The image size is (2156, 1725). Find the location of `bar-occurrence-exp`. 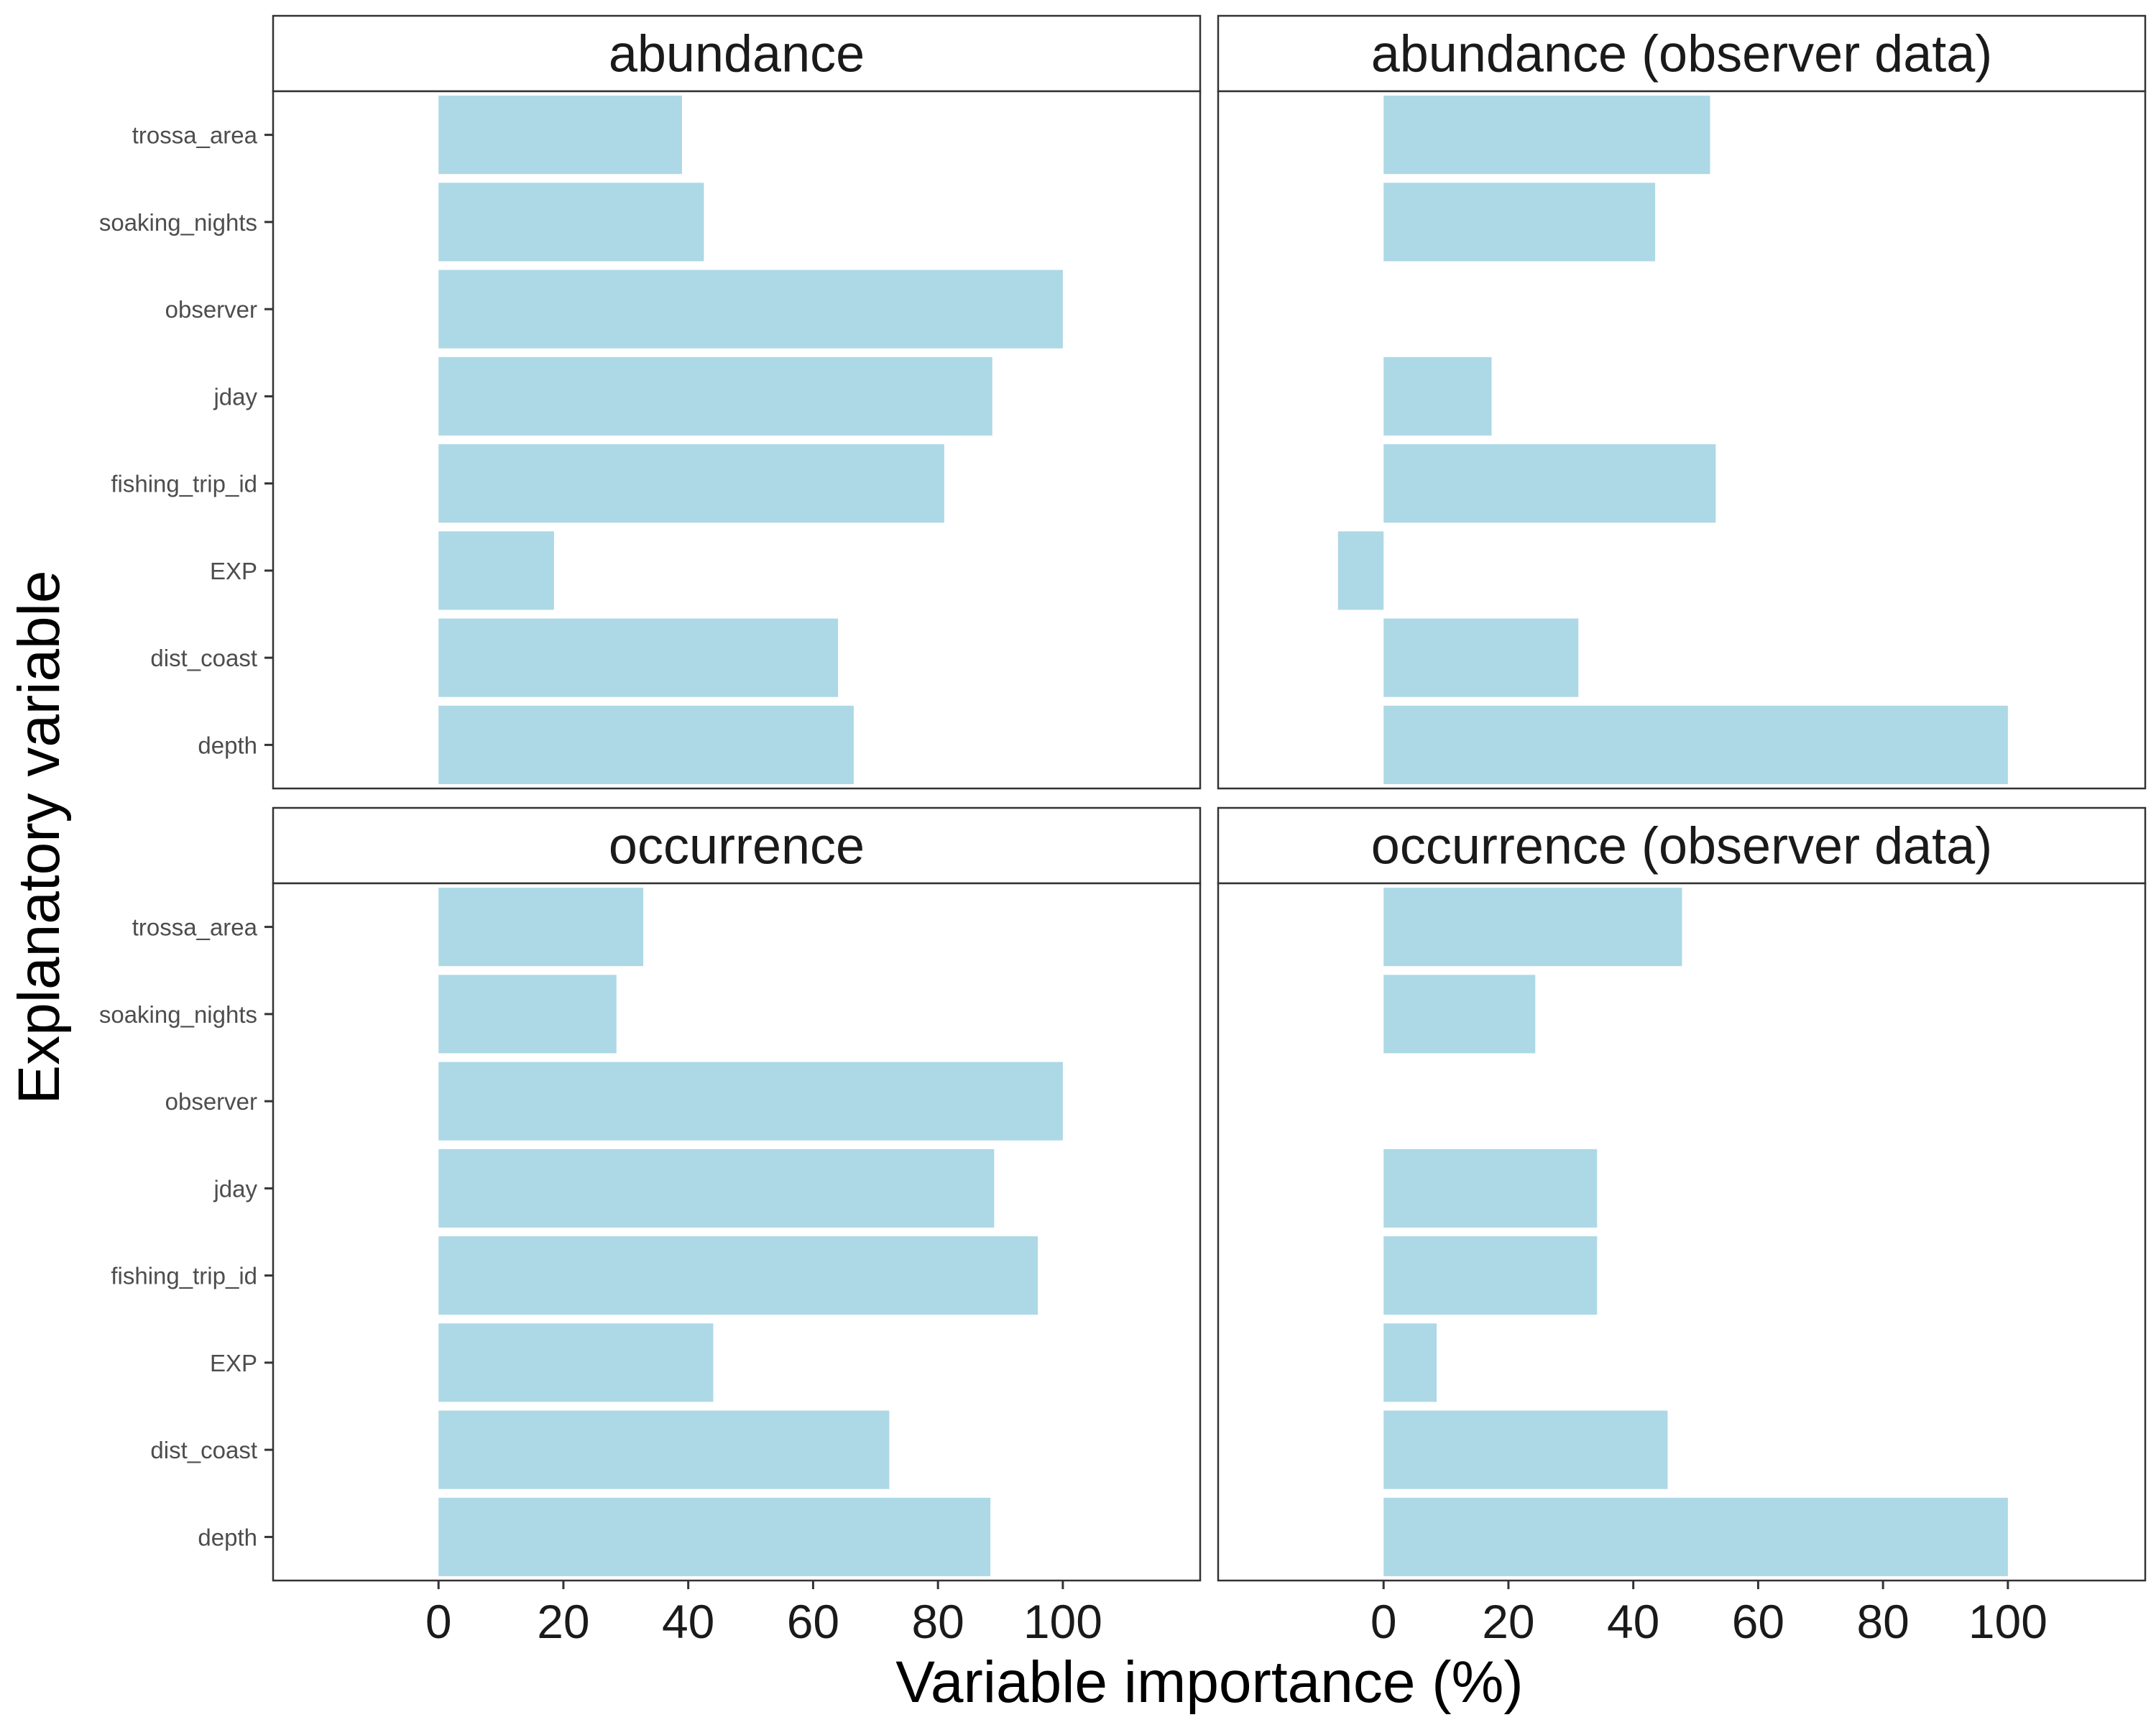

bar-occurrence-exp is located at coordinates (576, 1362).